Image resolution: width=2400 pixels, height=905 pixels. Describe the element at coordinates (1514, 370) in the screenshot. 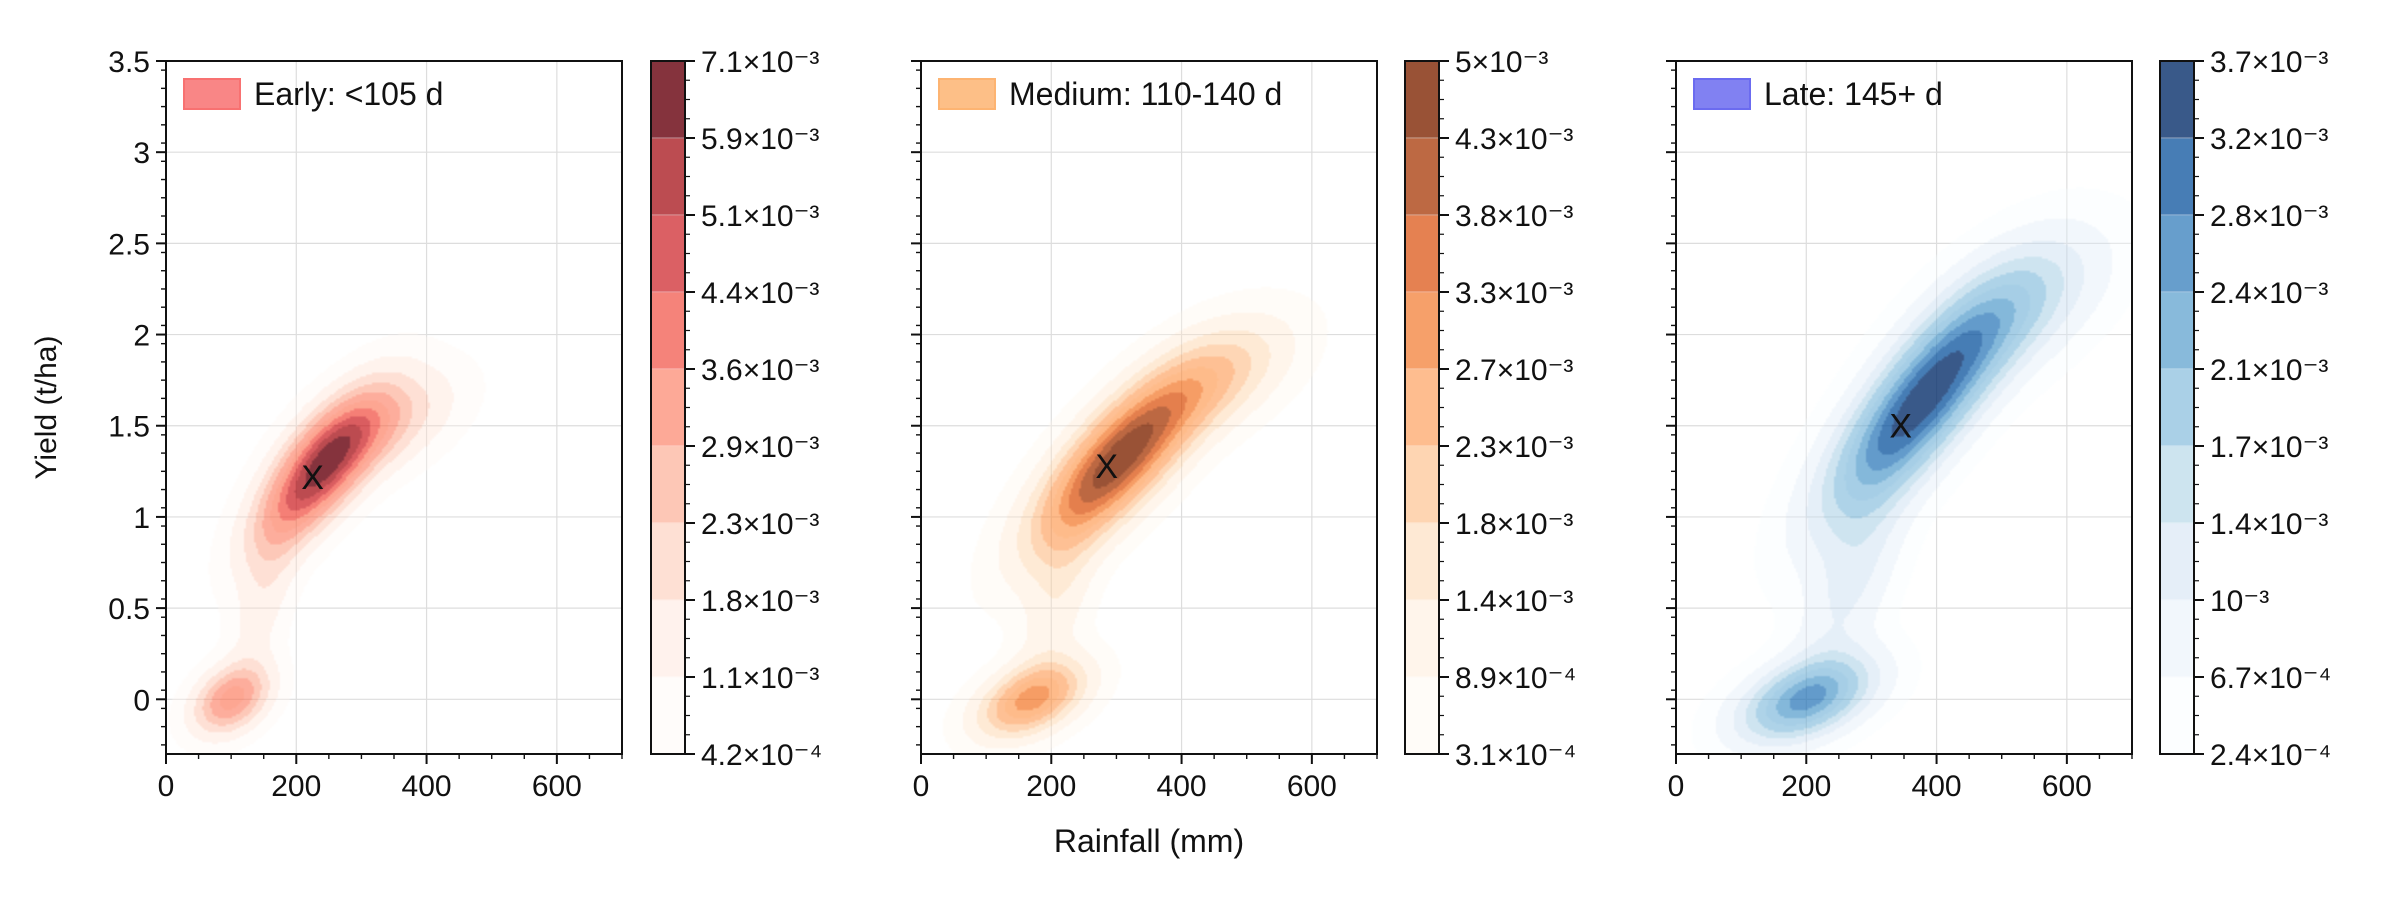

I see `colorbar-tick-label: 2.7×10⁻³` at that location.